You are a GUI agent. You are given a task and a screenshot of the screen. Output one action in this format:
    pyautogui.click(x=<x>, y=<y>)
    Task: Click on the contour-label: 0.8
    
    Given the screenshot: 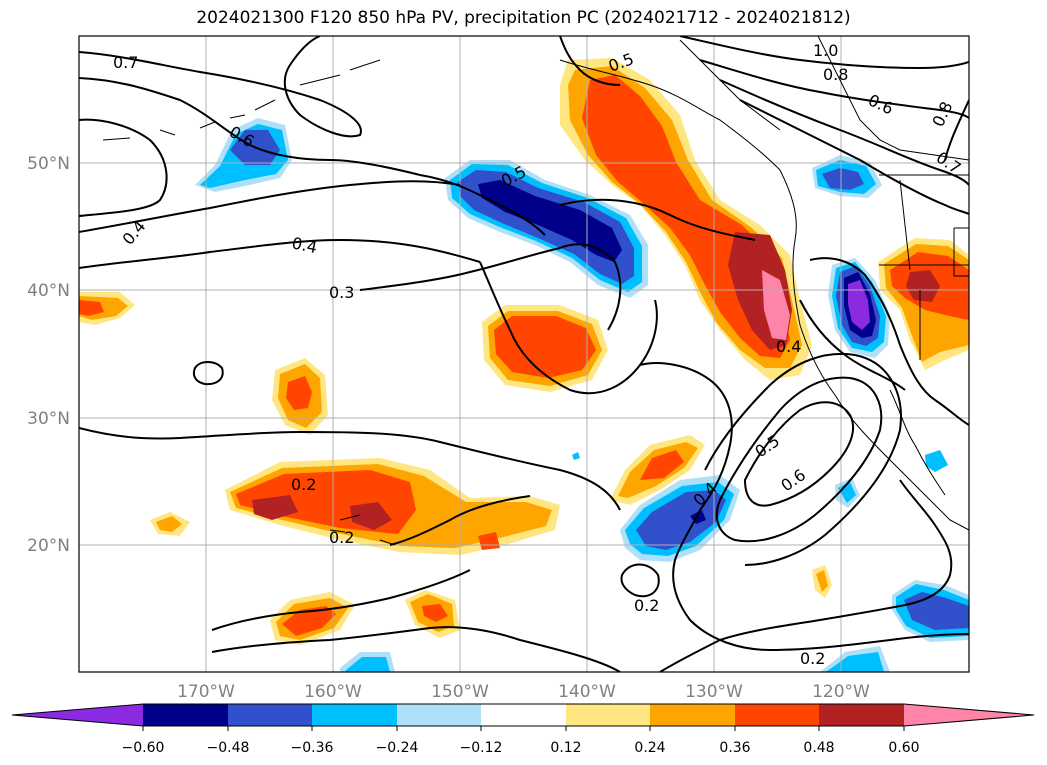 What is the action you would take?
    pyautogui.click(x=835, y=74)
    